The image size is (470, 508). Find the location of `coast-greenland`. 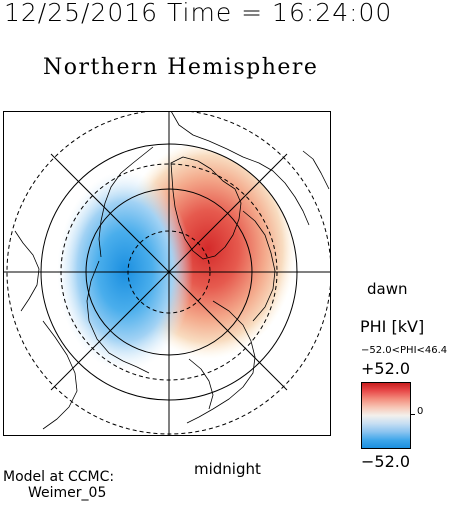

coast-greenland is located at coordinates (206, 208).